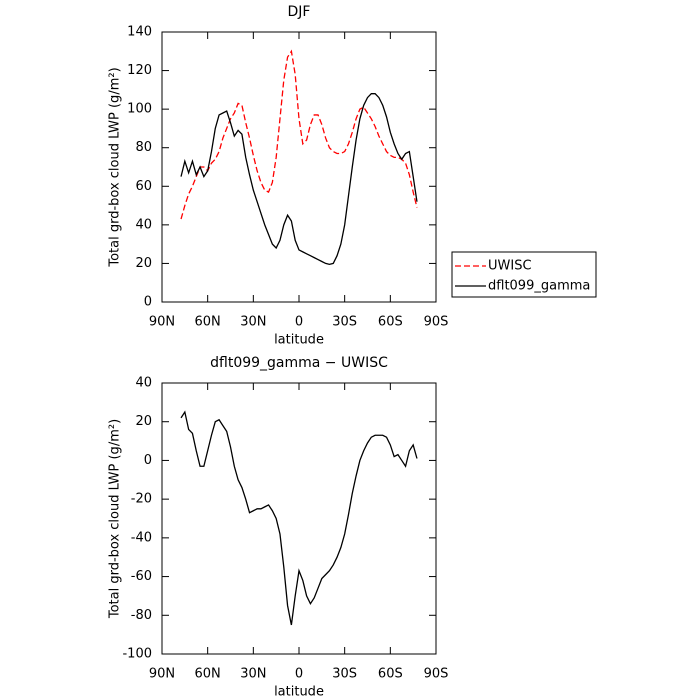 This screenshot has height=700, width=700. I want to click on y-tick-label: -60, so click(141, 576).